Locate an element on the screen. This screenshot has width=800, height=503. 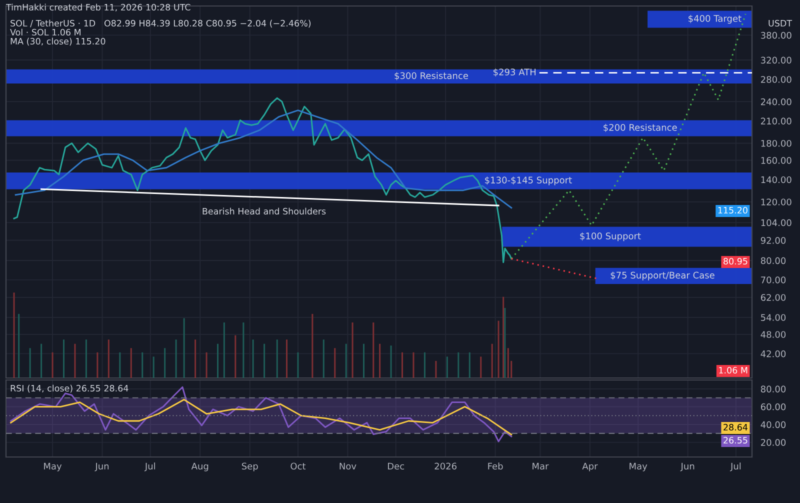
y-tick-label: 54.00 is located at coordinates (773, 317).